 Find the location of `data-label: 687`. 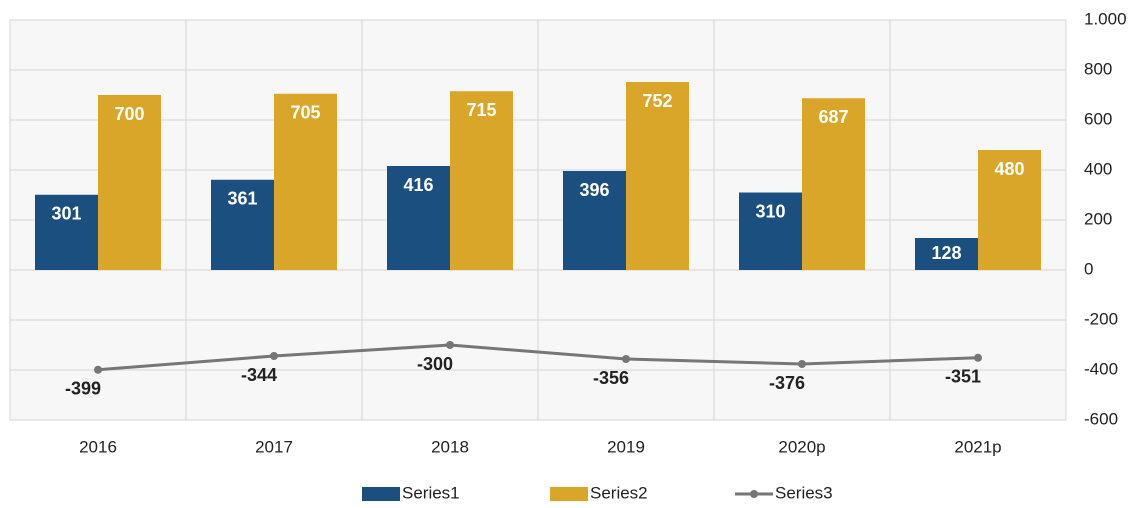

data-label: 687 is located at coordinates (833, 117).